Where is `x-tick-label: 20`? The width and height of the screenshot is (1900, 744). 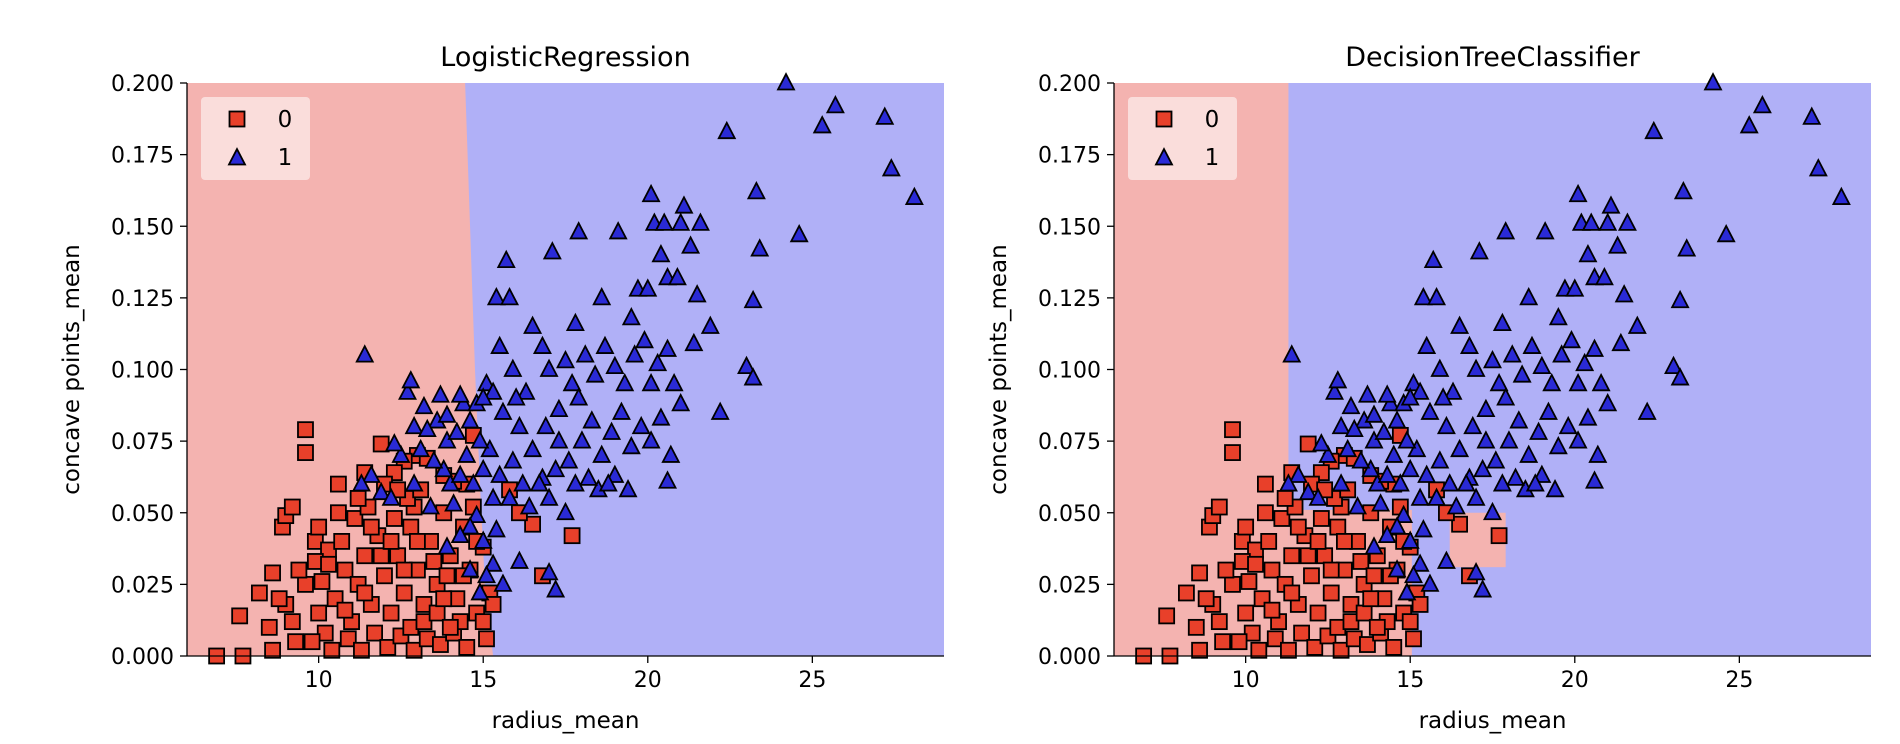 x-tick-label: 20 is located at coordinates (648, 680).